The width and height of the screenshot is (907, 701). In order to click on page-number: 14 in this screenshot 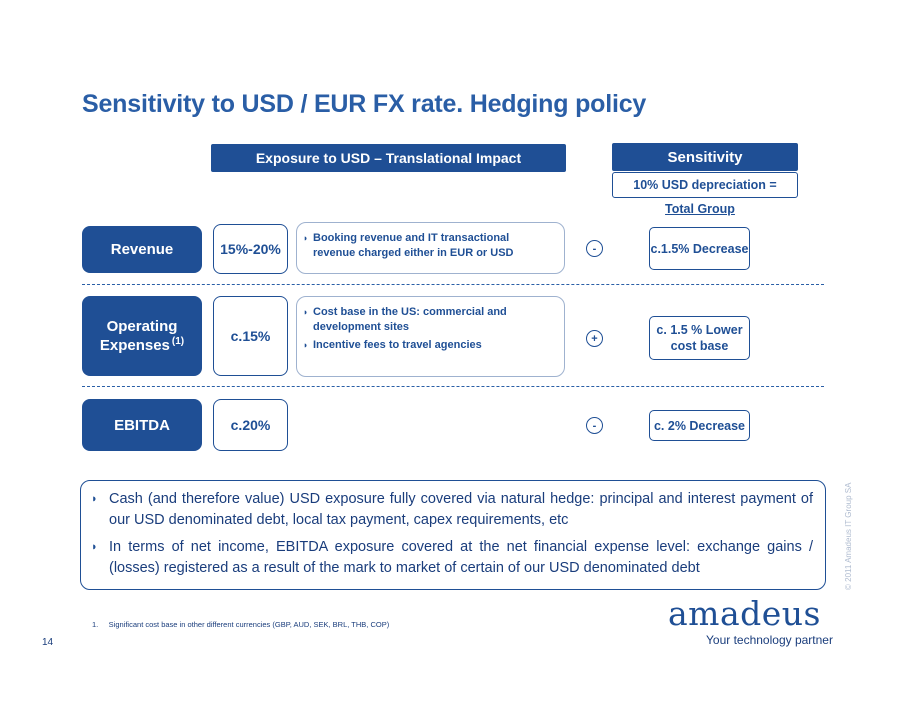, I will do `click(48, 642)`.